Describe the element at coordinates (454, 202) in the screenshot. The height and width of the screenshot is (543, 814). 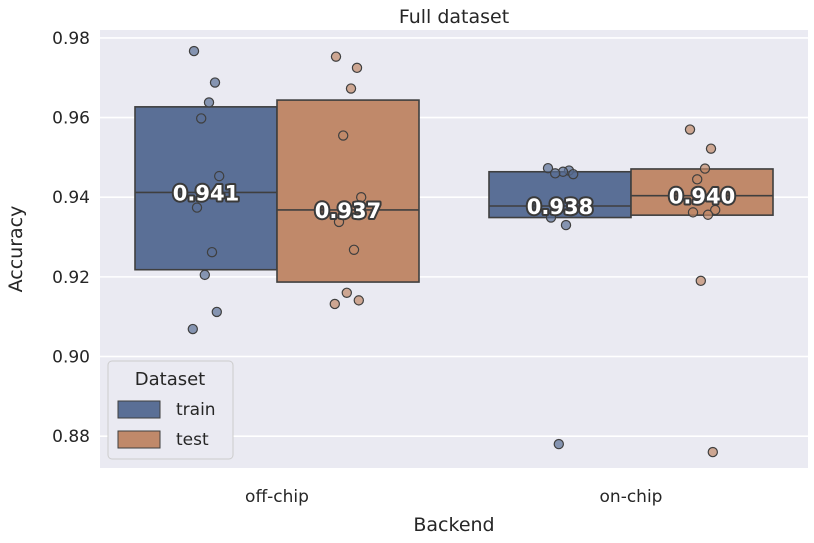
I see `median-labels: 0.941 0.938 0.937 0.940` at that location.